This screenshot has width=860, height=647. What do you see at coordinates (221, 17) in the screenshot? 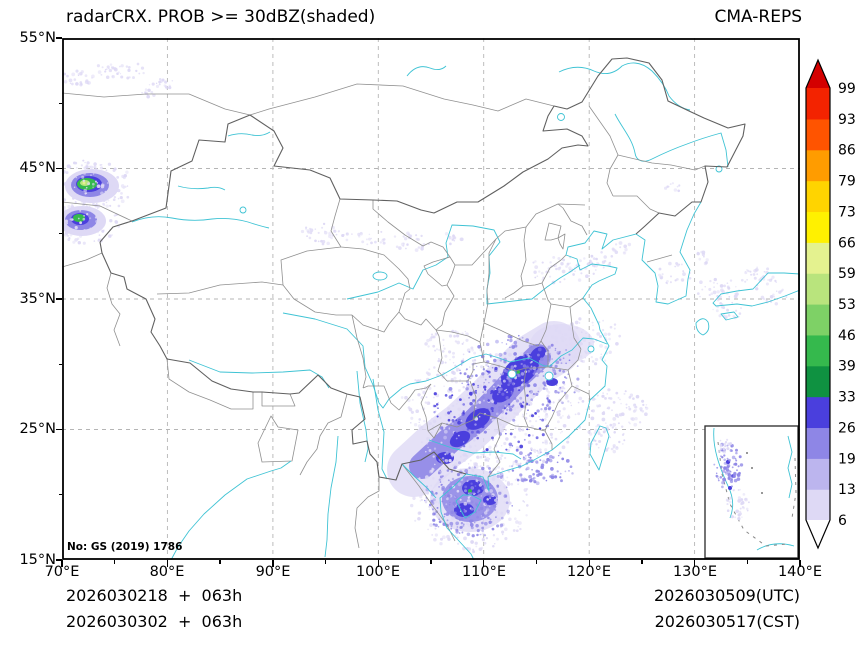
I see `plot-title: radarCRX. PROB >= 30dBZ(shaded)` at bounding box center [221, 17].